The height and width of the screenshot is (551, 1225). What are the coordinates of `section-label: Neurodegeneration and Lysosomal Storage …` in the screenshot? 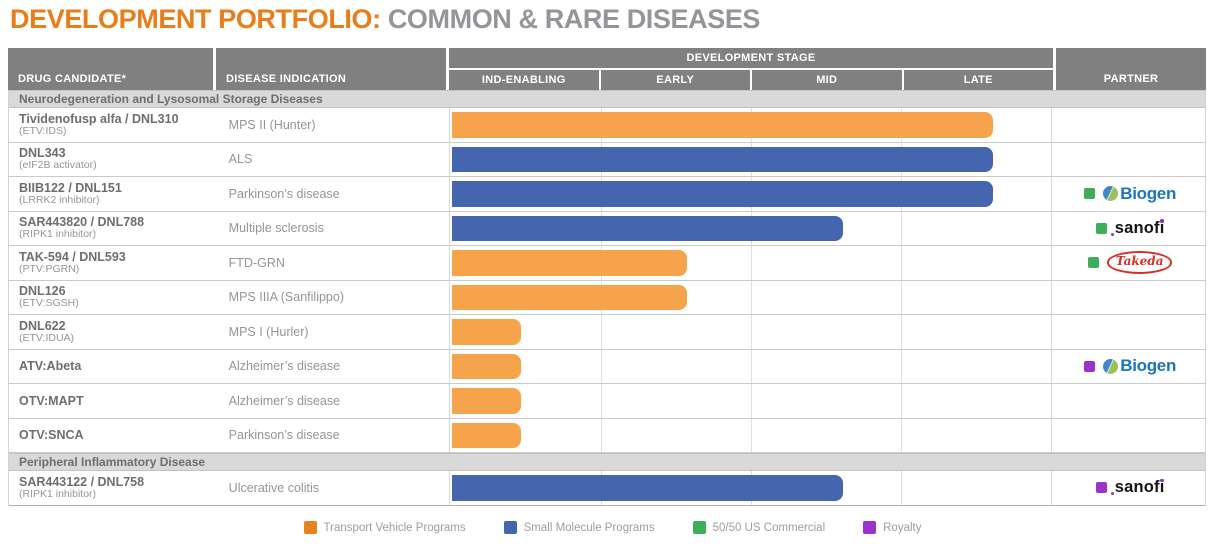 It's located at (171, 99).